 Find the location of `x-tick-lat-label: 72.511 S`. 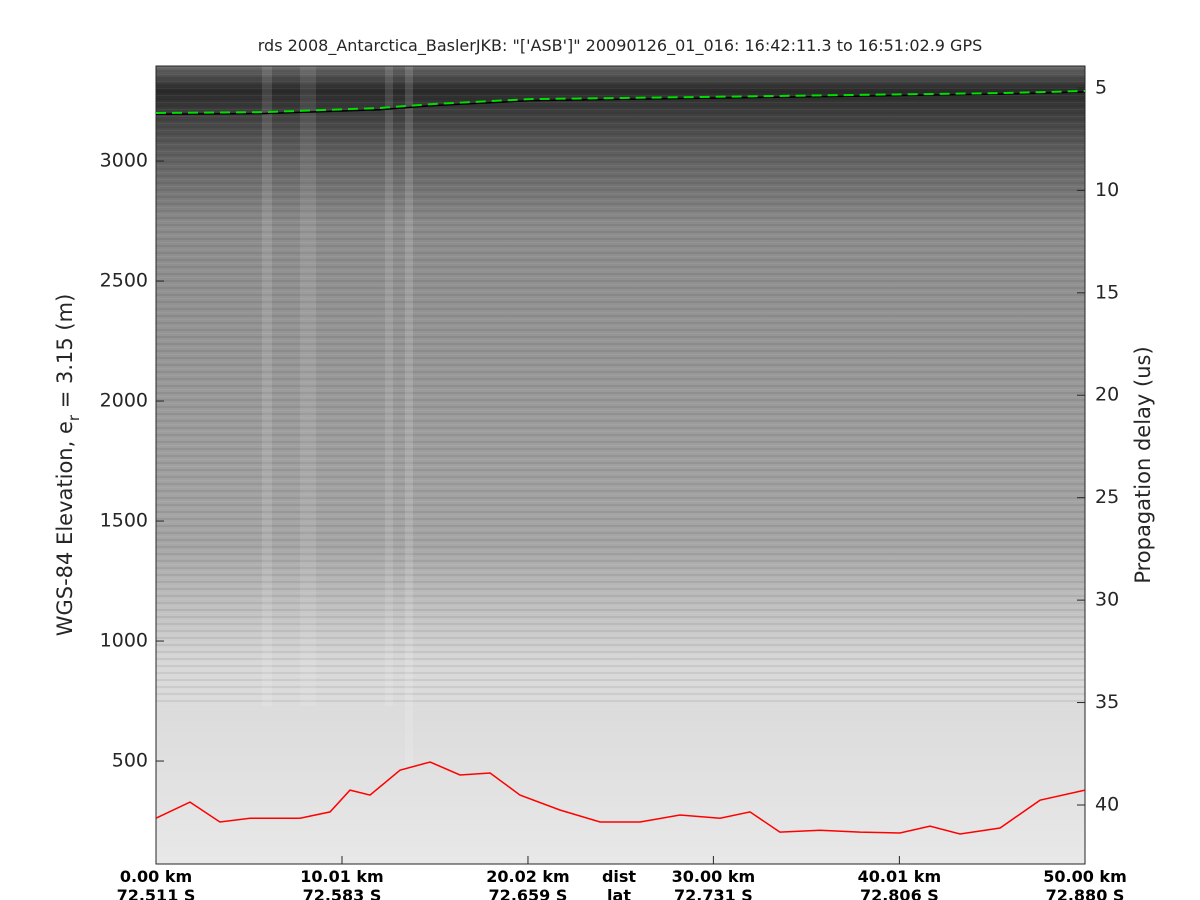

x-tick-lat-label: 72.511 S is located at coordinates (156, 893).